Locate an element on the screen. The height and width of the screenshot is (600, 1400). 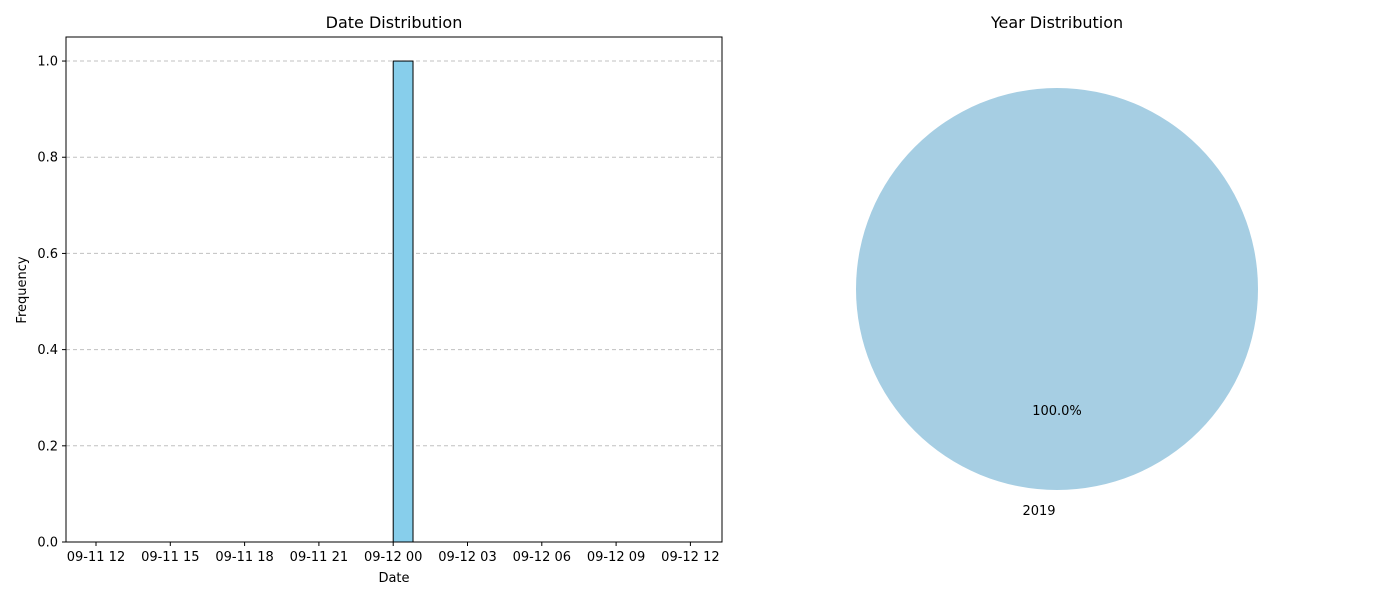
x-tick-label: 09-11 12 is located at coordinates (96, 557).